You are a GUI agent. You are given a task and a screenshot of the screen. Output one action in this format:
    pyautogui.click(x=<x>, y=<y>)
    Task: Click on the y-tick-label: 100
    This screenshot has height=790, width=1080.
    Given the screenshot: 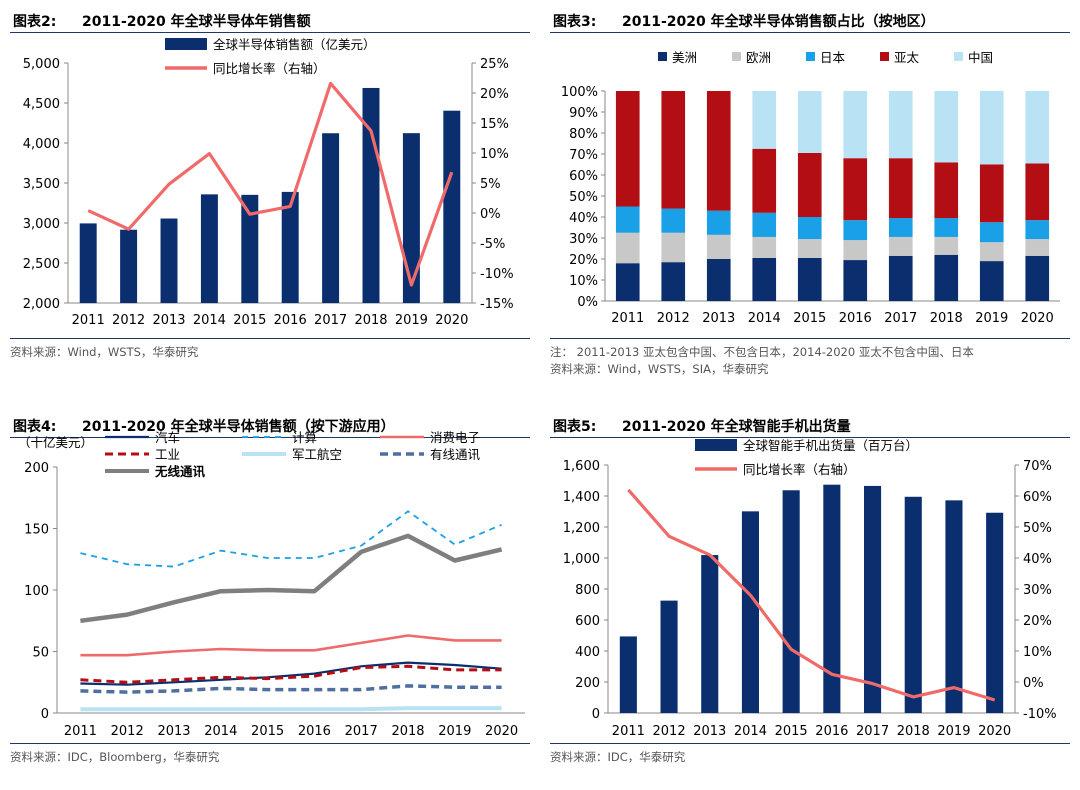 What is the action you would take?
    pyautogui.click(x=36, y=591)
    